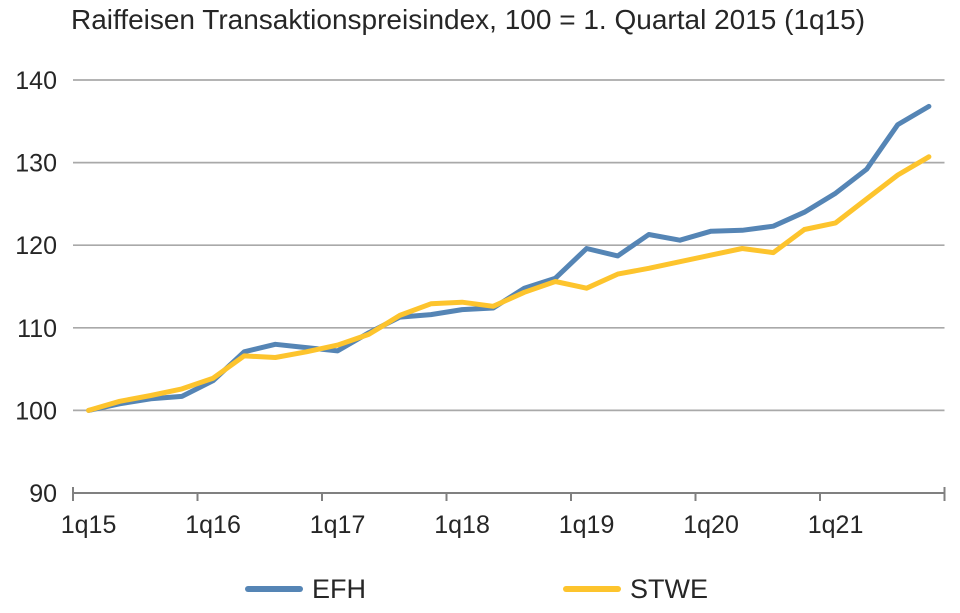 The height and width of the screenshot is (613, 960). What do you see at coordinates (305, 589) in the screenshot?
I see `legend-item-efh: EFH` at bounding box center [305, 589].